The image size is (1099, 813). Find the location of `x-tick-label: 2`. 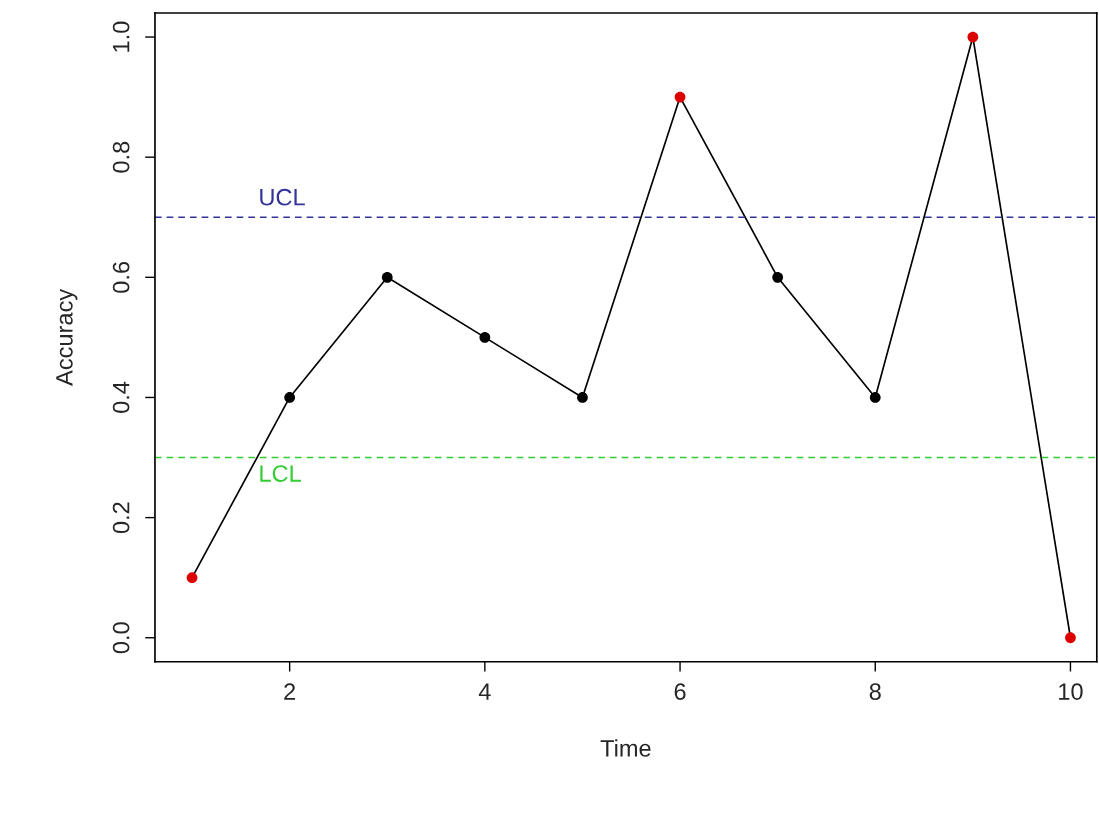

x-tick-label: 2 is located at coordinates (290, 691).